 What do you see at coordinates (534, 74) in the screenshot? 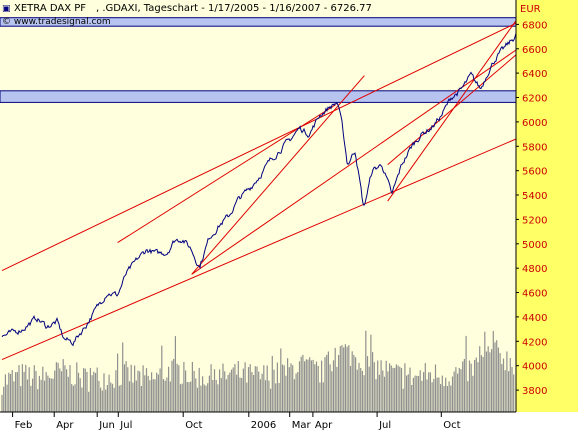
I see `price-tick-label-6400: 6400` at bounding box center [534, 74].